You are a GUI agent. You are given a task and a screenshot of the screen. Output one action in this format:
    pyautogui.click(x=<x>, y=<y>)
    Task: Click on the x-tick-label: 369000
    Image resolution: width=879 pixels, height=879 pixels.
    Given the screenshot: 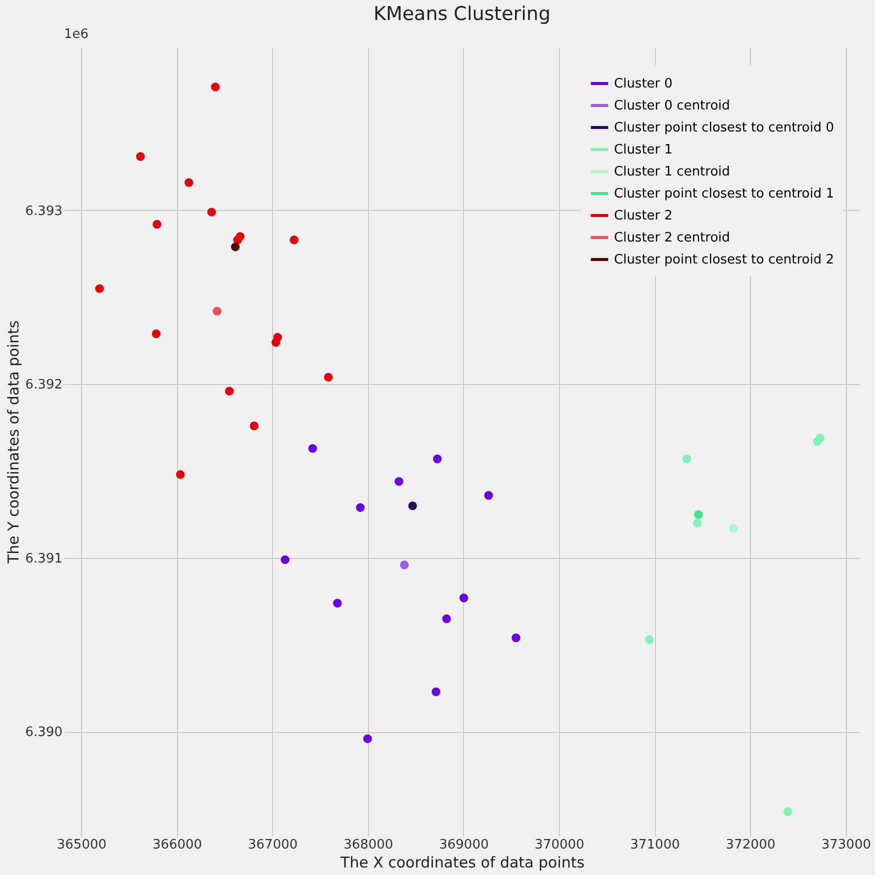 What is the action you would take?
    pyautogui.click(x=464, y=845)
    